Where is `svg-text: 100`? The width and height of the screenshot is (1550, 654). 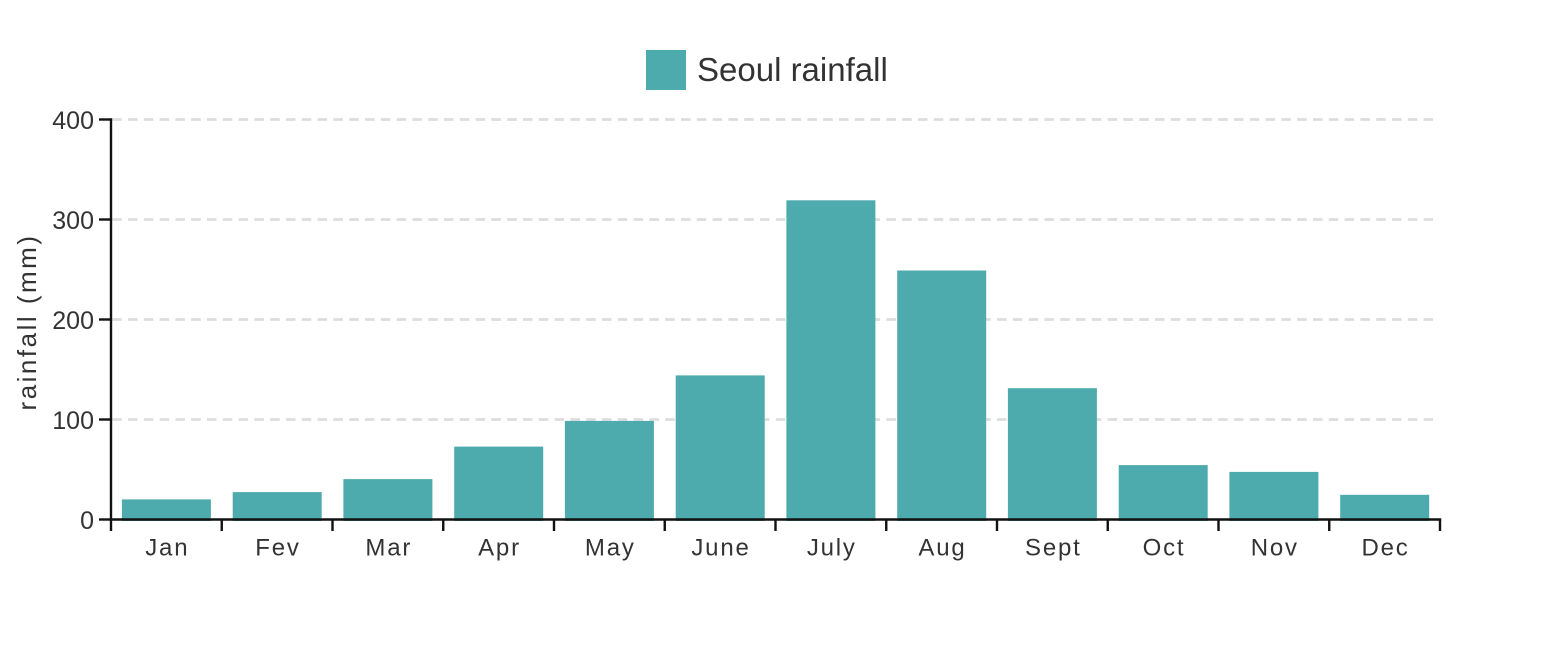
svg-text: 100 is located at coordinates (73, 421).